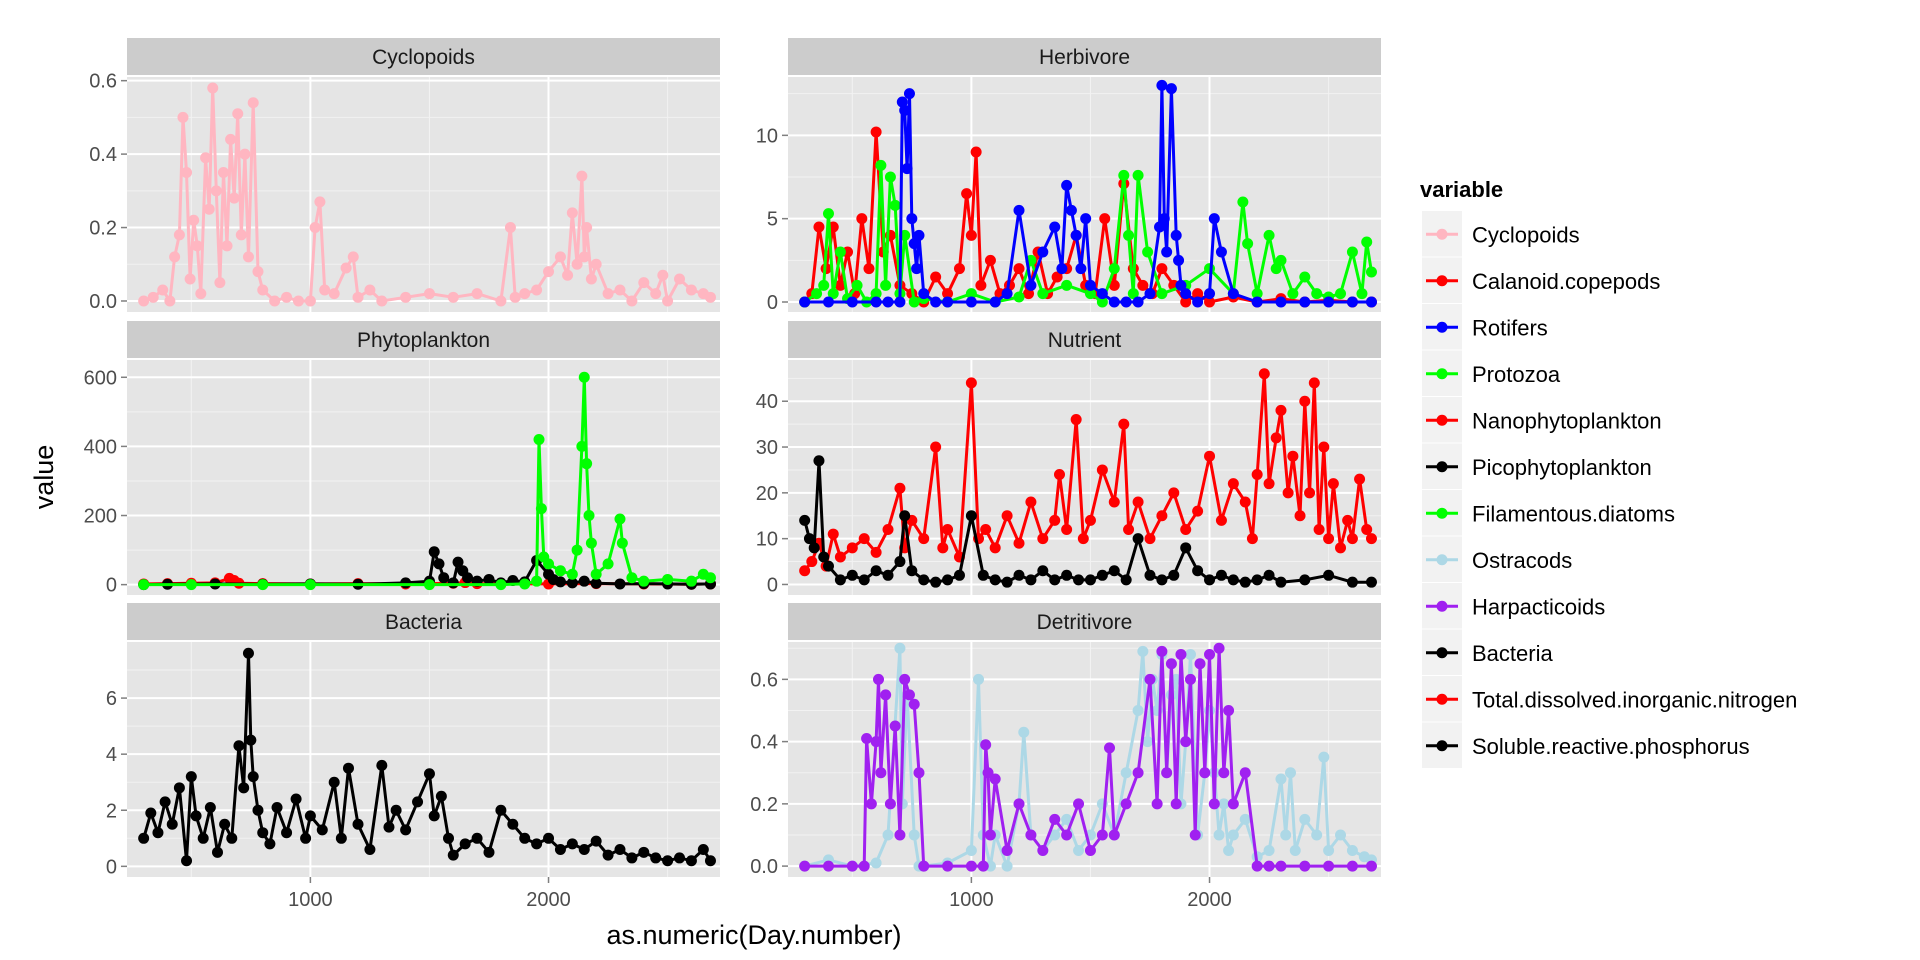 Image resolution: width=1920 pixels, height=960 pixels. What do you see at coordinates (1487, 652) in the screenshot?
I see `legend-entry: Bacteria` at bounding box center [1487, 652].